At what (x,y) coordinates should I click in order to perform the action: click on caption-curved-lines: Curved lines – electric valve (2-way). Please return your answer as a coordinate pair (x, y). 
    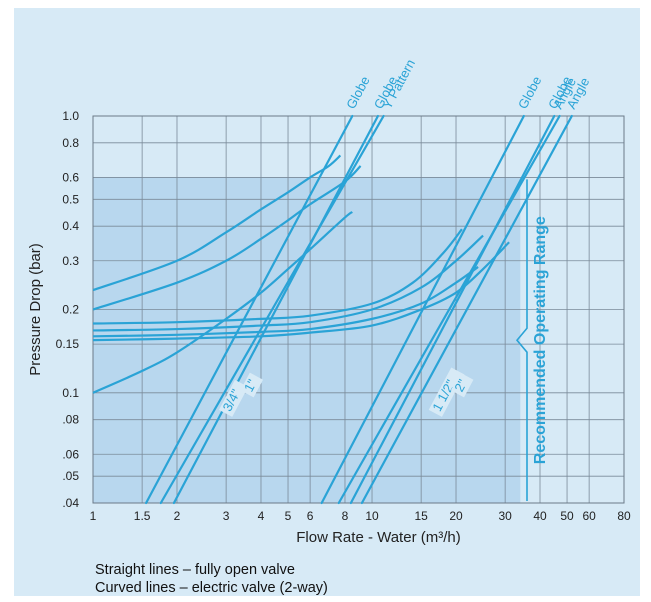
    Looking at the image, I should click on (211, 588).